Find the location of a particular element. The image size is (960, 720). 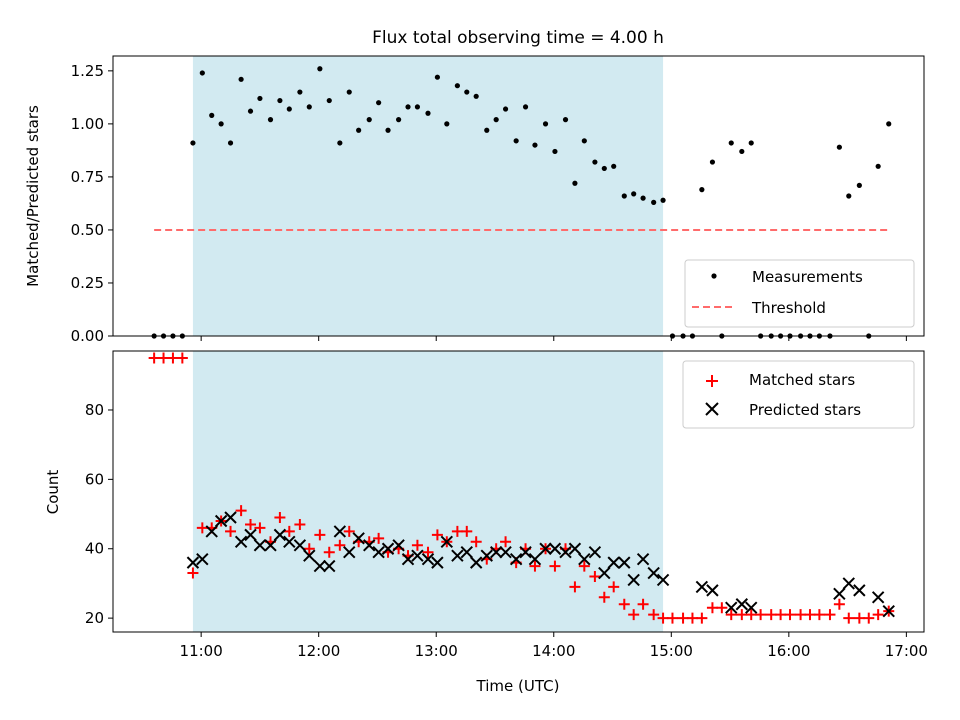

legend-matched-label: Matched stars is located at coordinates (802, 380).